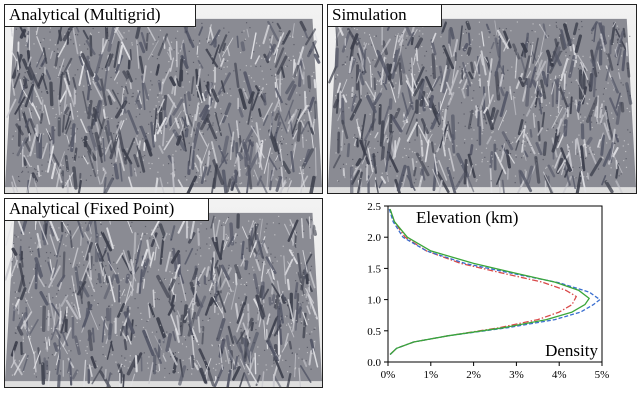 This screenshot has height=394, width=637. I want to click on x-tick-label: 4%, so click(559, 375).